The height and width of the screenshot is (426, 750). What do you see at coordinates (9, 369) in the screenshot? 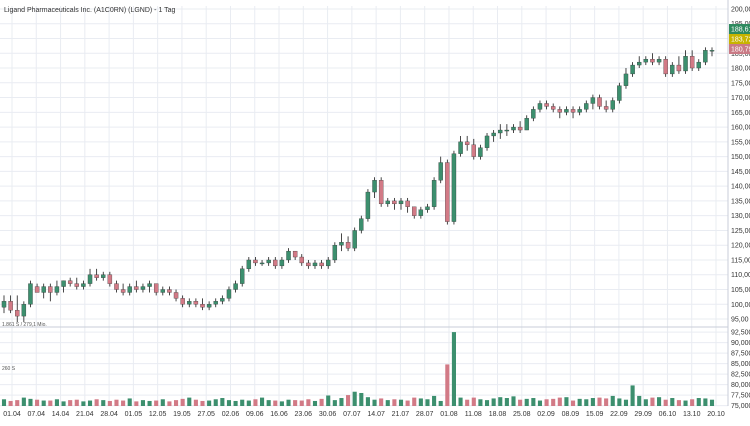
I see `volume-avg-label: 260 S` at bounding box center [9, 369].